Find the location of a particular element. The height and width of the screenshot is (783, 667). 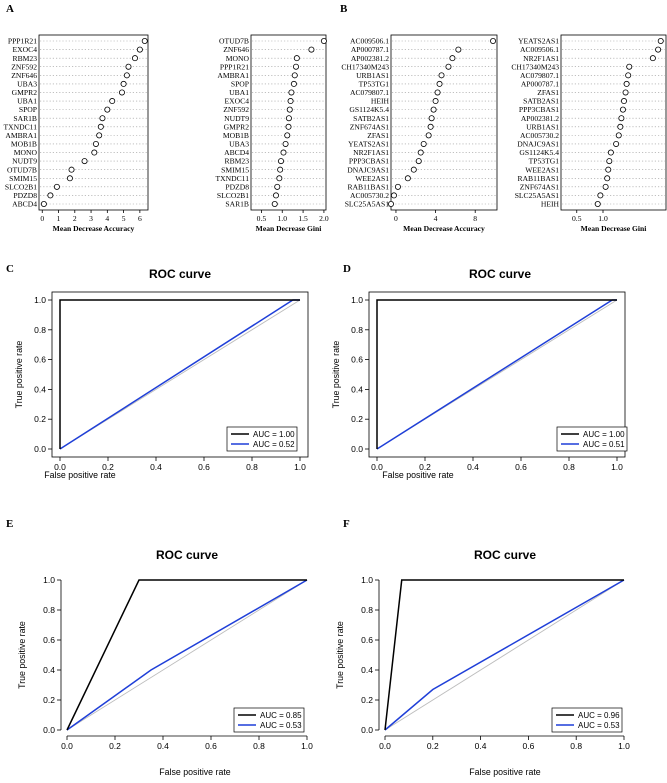

roc-x-tick-label: 1.0 is located at coordinates (300, 467).